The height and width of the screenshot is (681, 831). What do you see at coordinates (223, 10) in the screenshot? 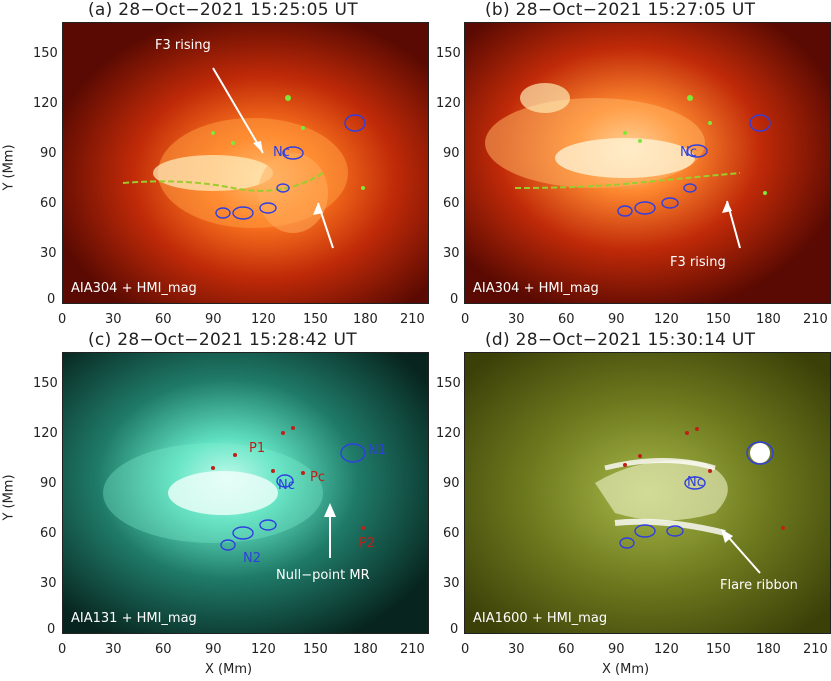
I see `panel-a-title: (a) 28−Oct−2021 15:25:05 UT` at bounding box center [223, 10].